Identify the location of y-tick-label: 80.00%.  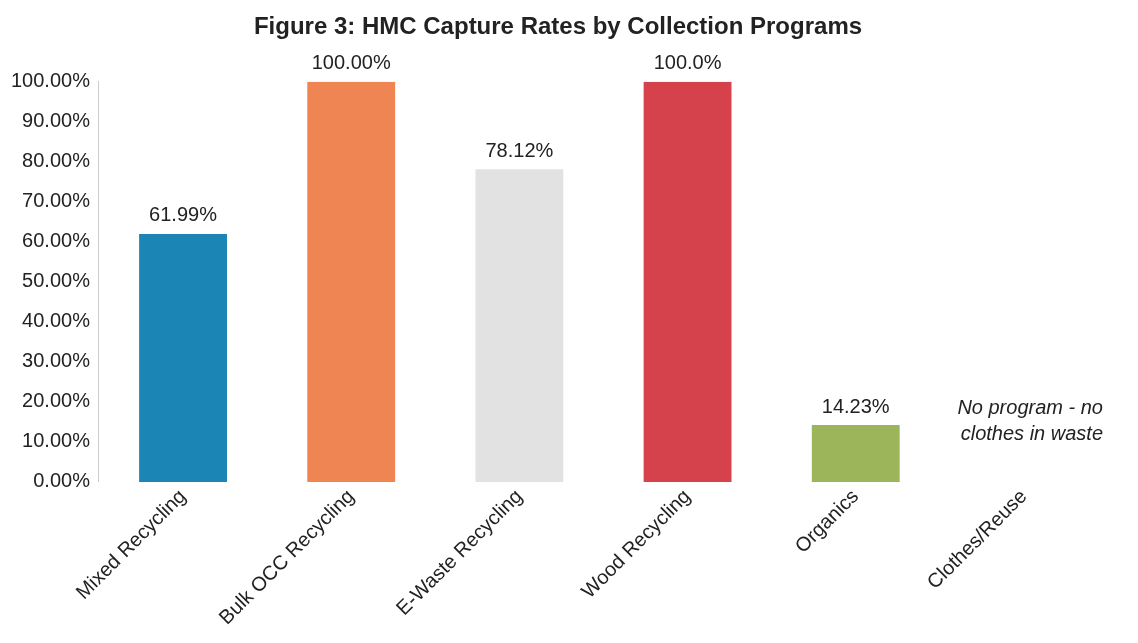
(56, 160).